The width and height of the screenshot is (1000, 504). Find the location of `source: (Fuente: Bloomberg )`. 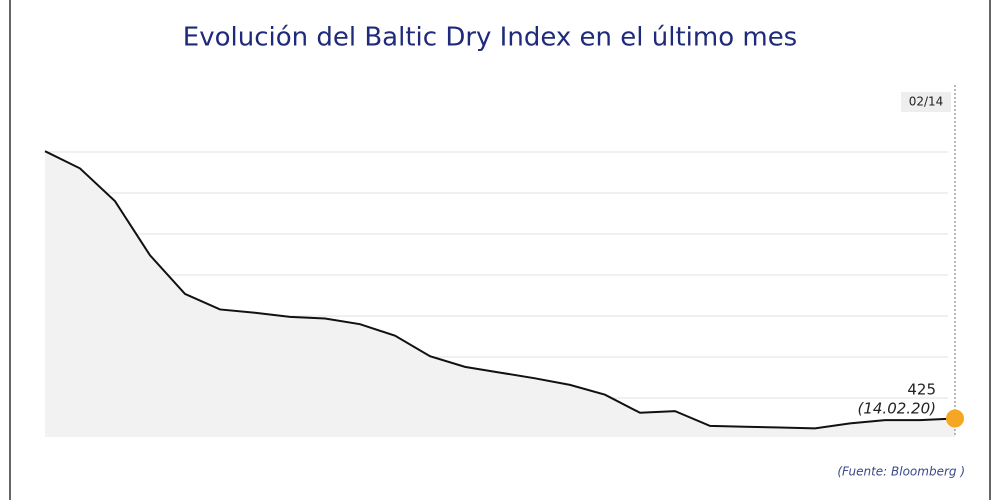

source: (Fuente: Bloomberg ) is located at coordinates (901, 472).